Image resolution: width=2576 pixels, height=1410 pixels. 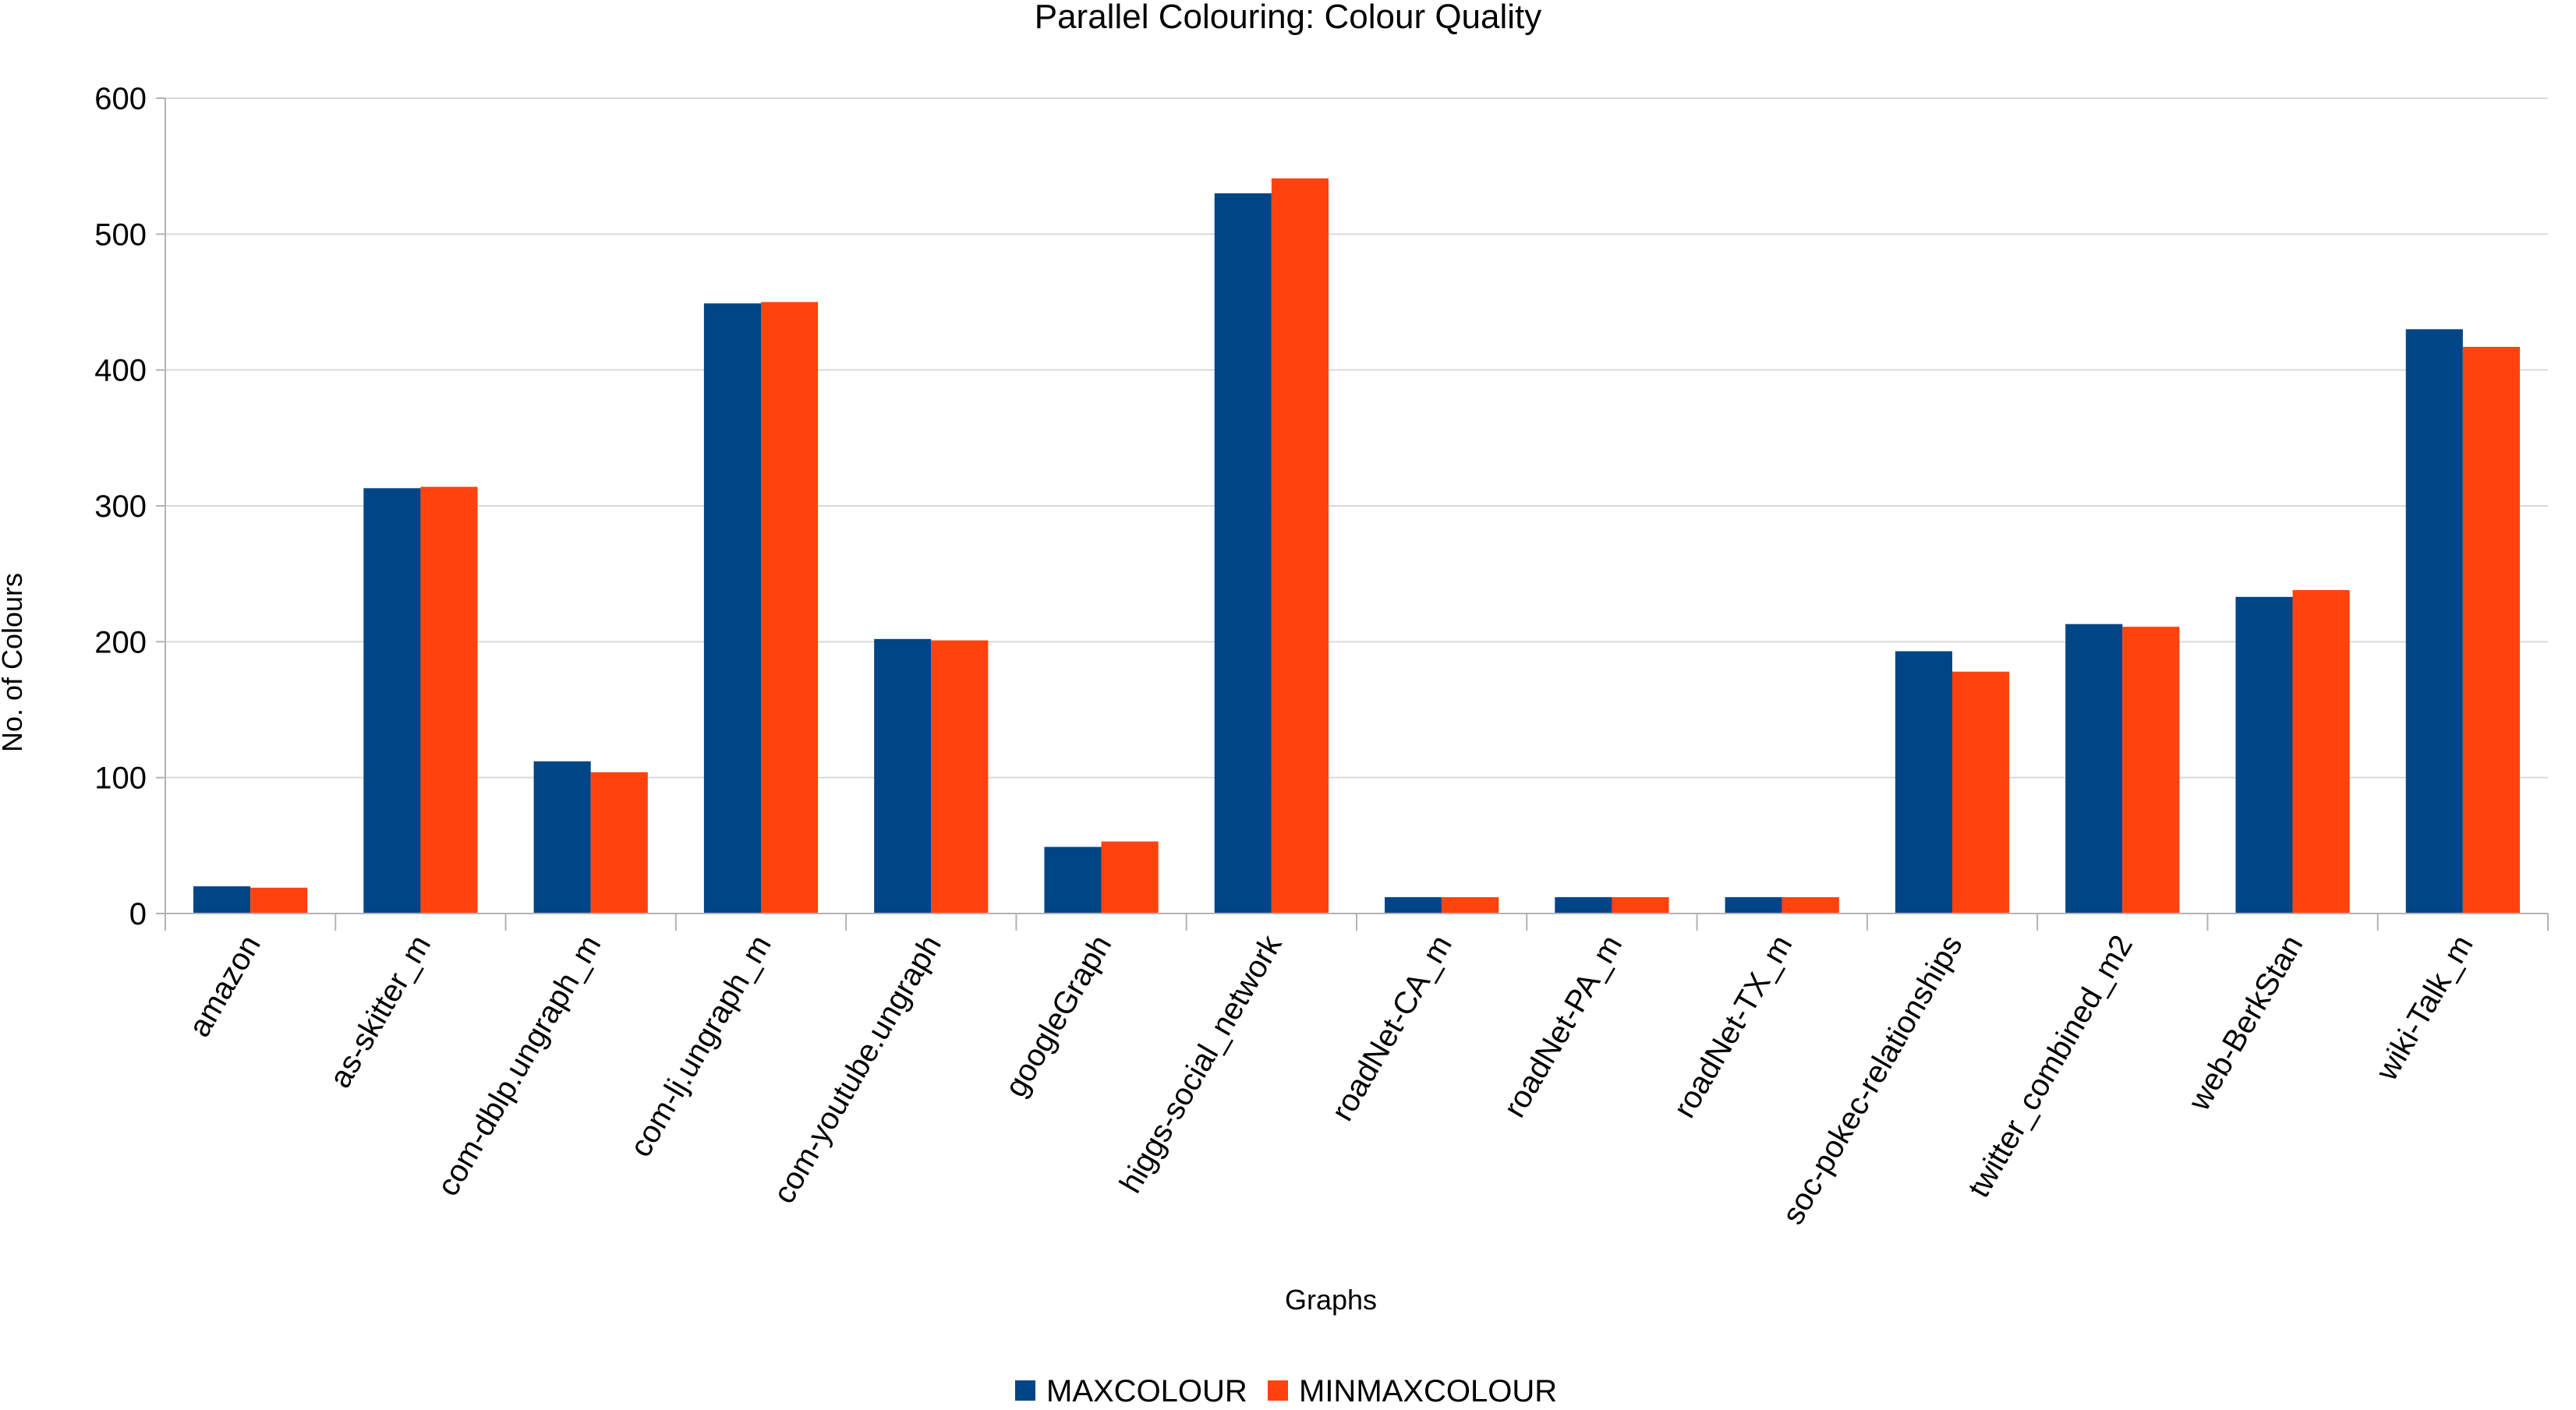 I want to click on x-tick-label: roadNet-PA_m, so click(x=1563, y=1027).